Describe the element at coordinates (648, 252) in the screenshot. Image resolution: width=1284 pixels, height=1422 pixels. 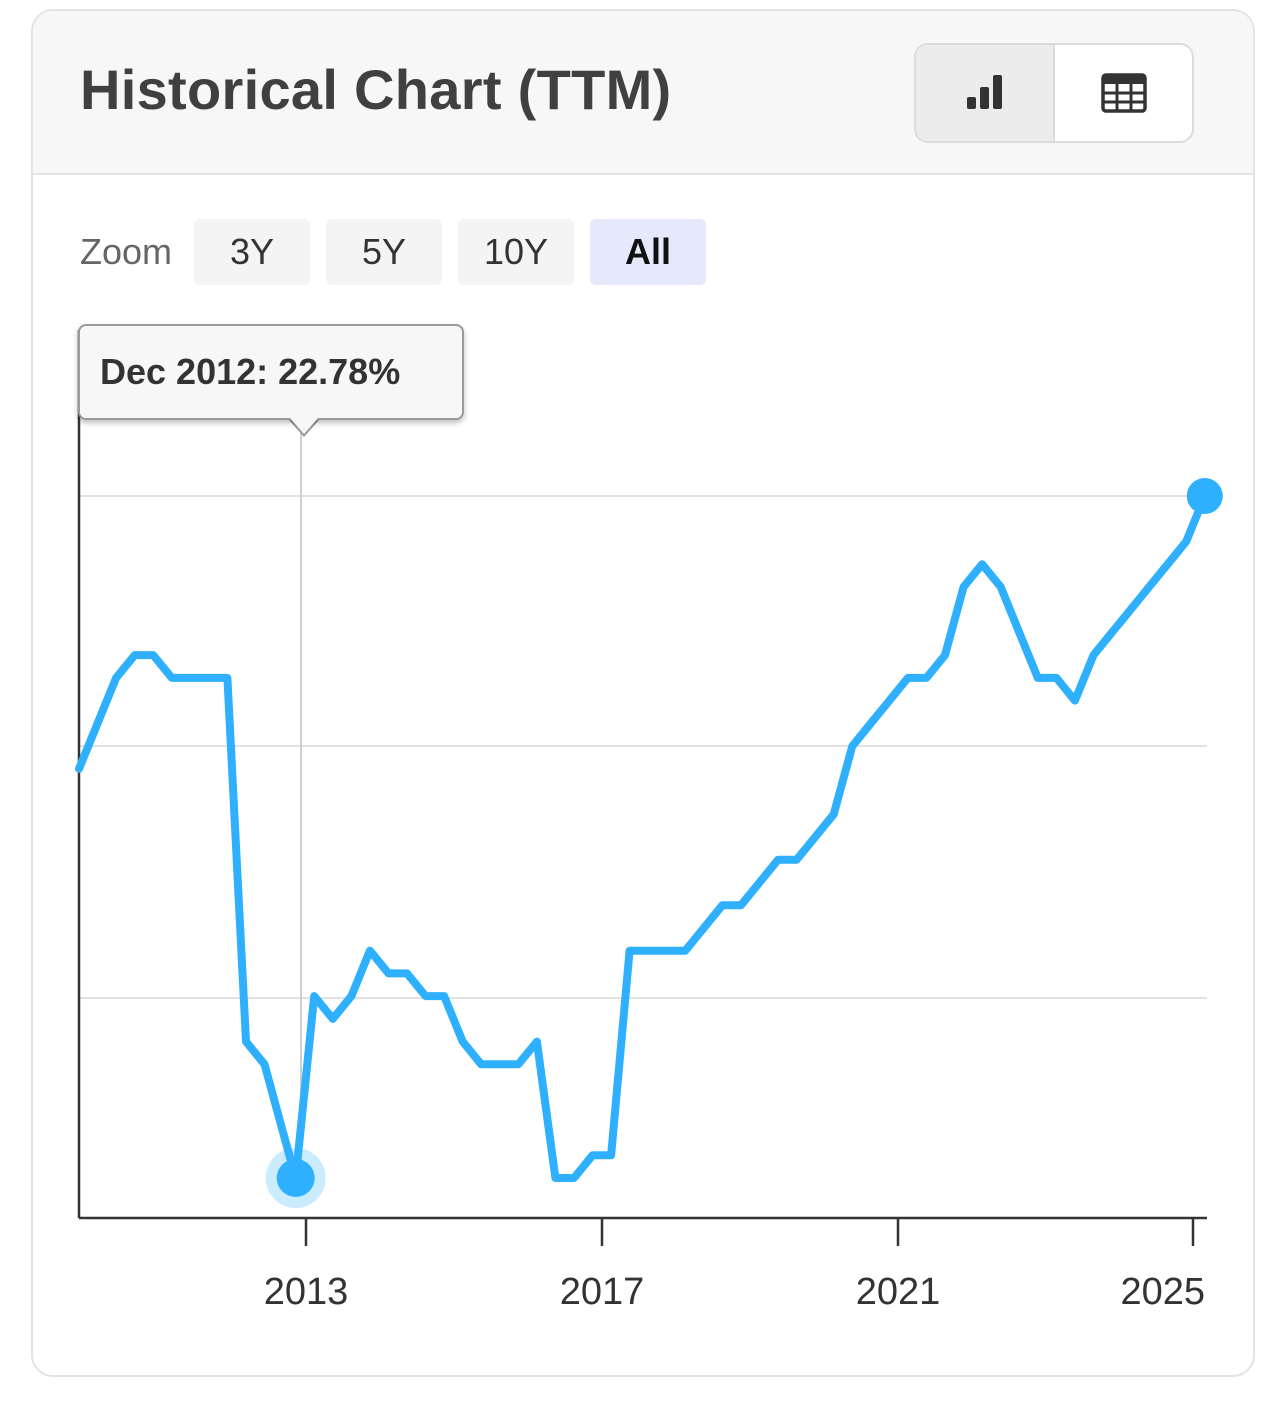
I see `zoom-all-button: All` at that location.